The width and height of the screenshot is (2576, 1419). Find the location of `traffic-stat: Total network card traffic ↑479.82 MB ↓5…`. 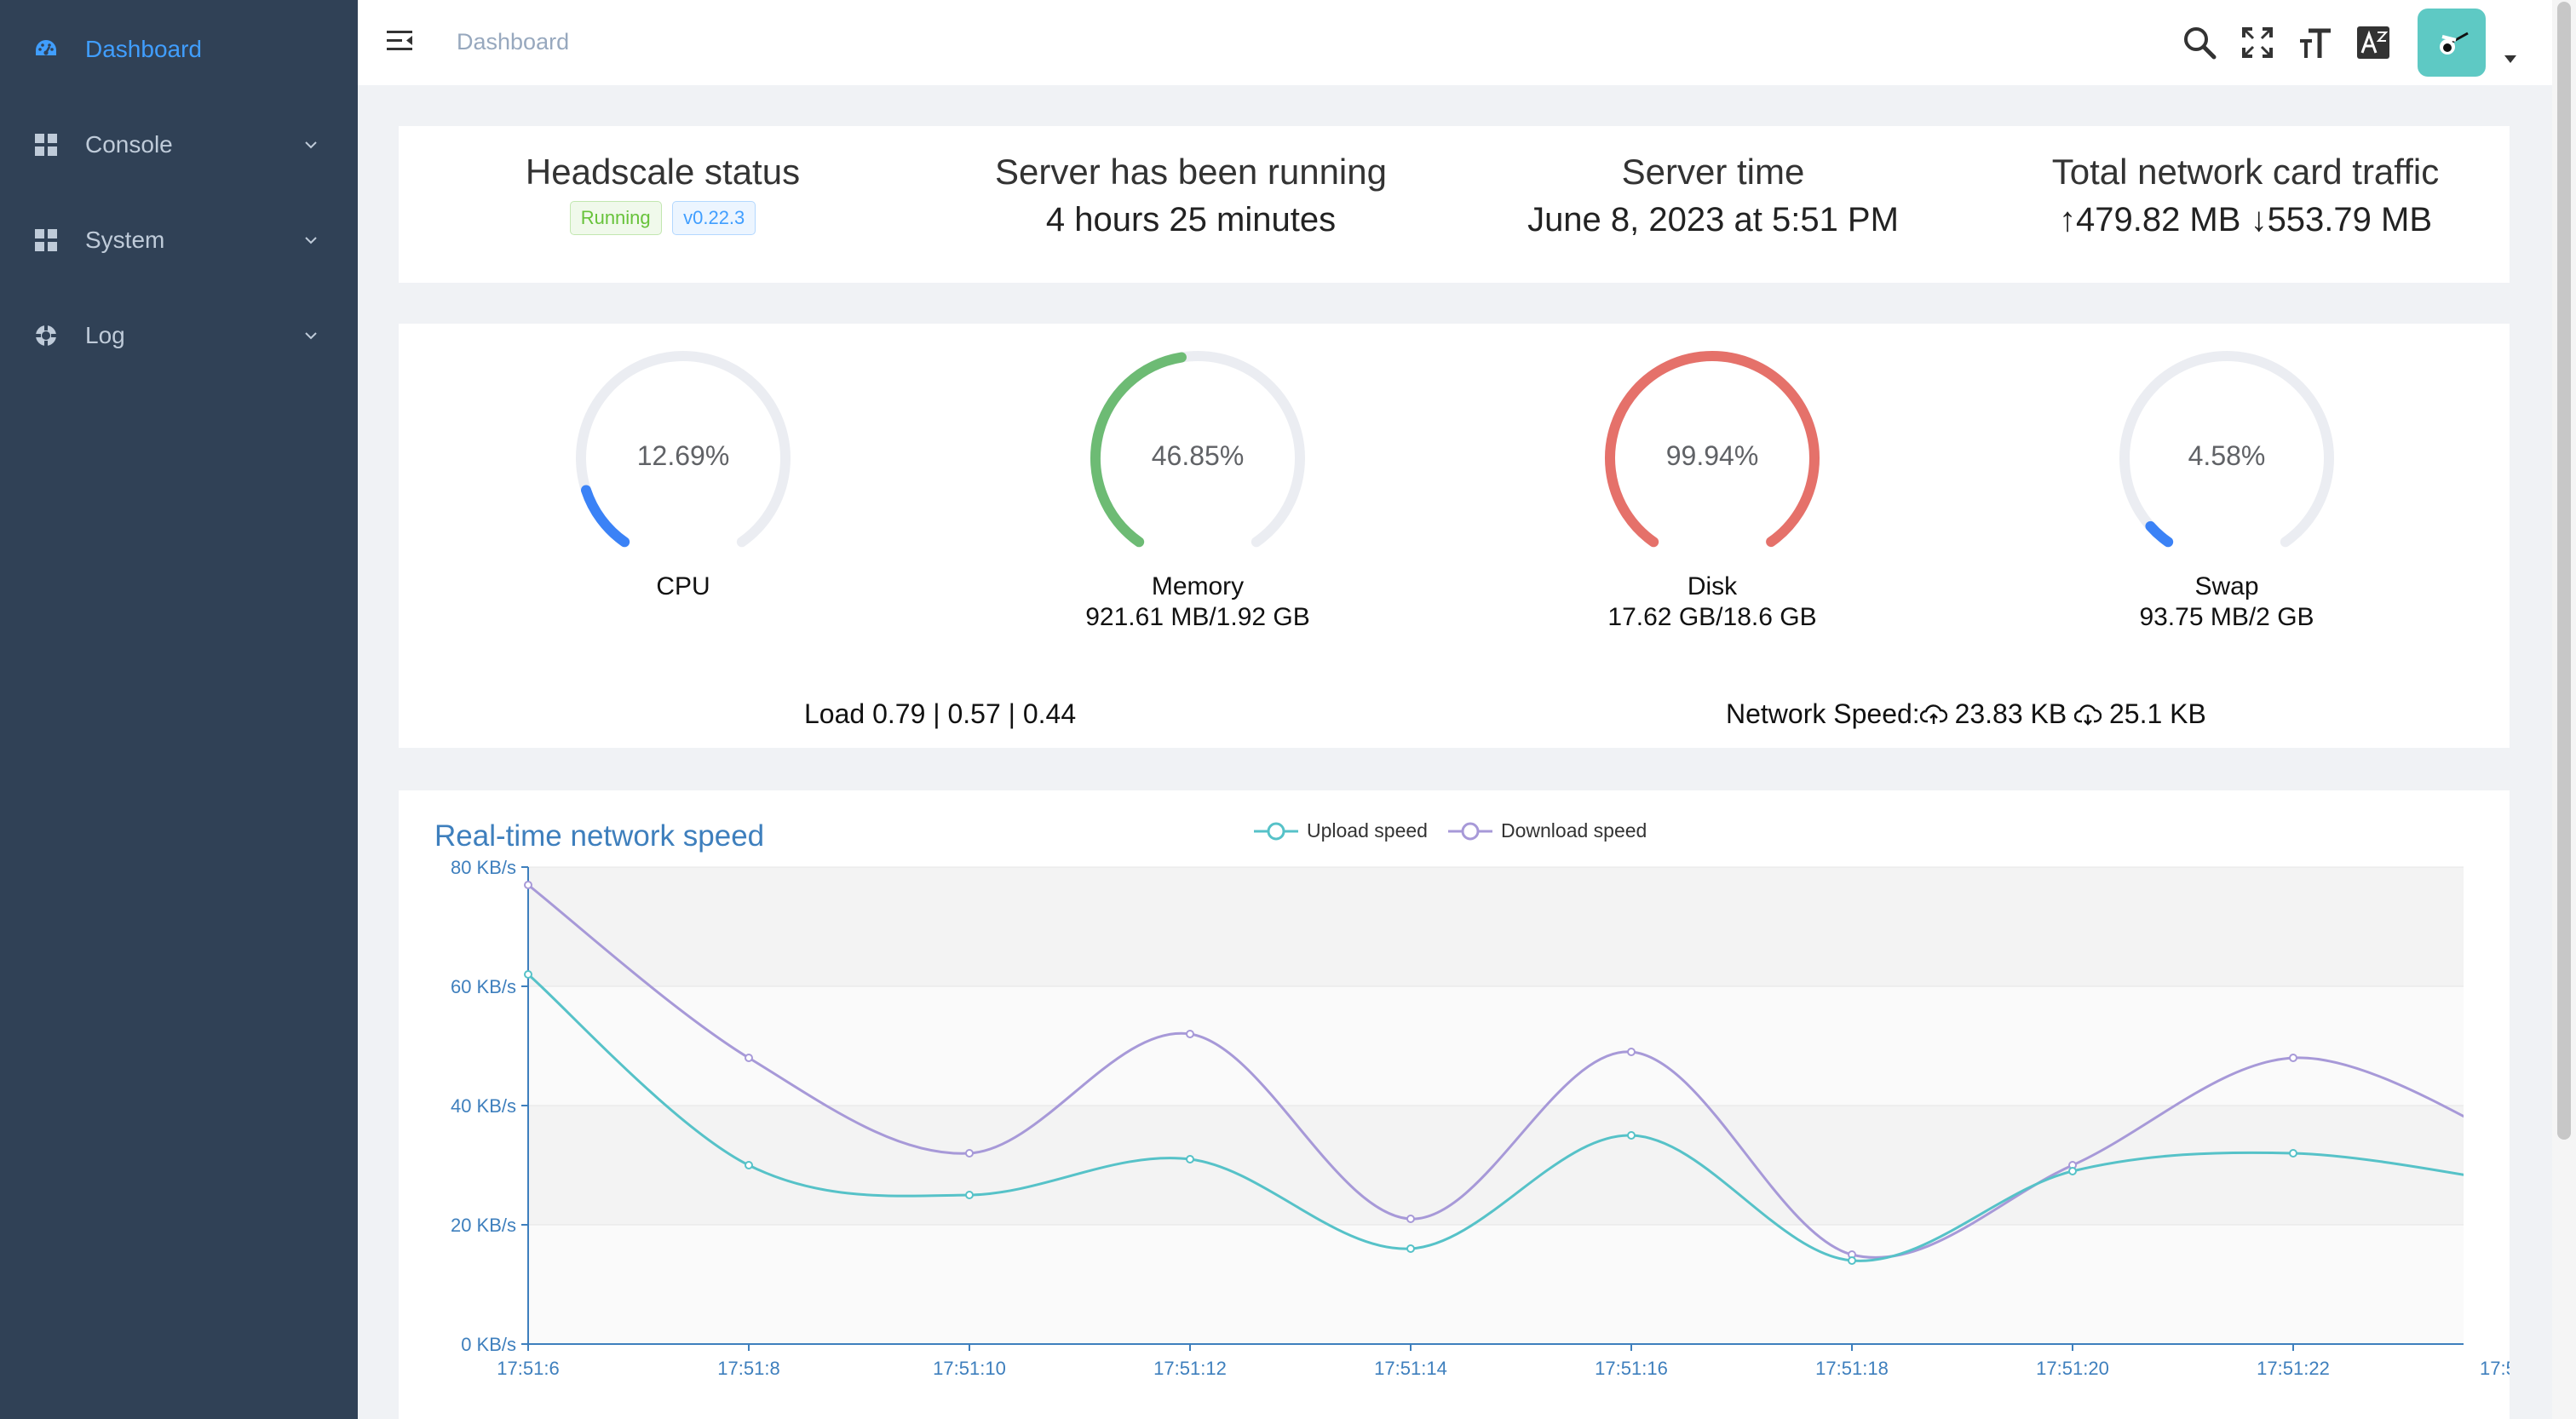

traffic-stat: Total network card traffic ↑479.82 MB ↓5… is located at coordinates (2245, 183).